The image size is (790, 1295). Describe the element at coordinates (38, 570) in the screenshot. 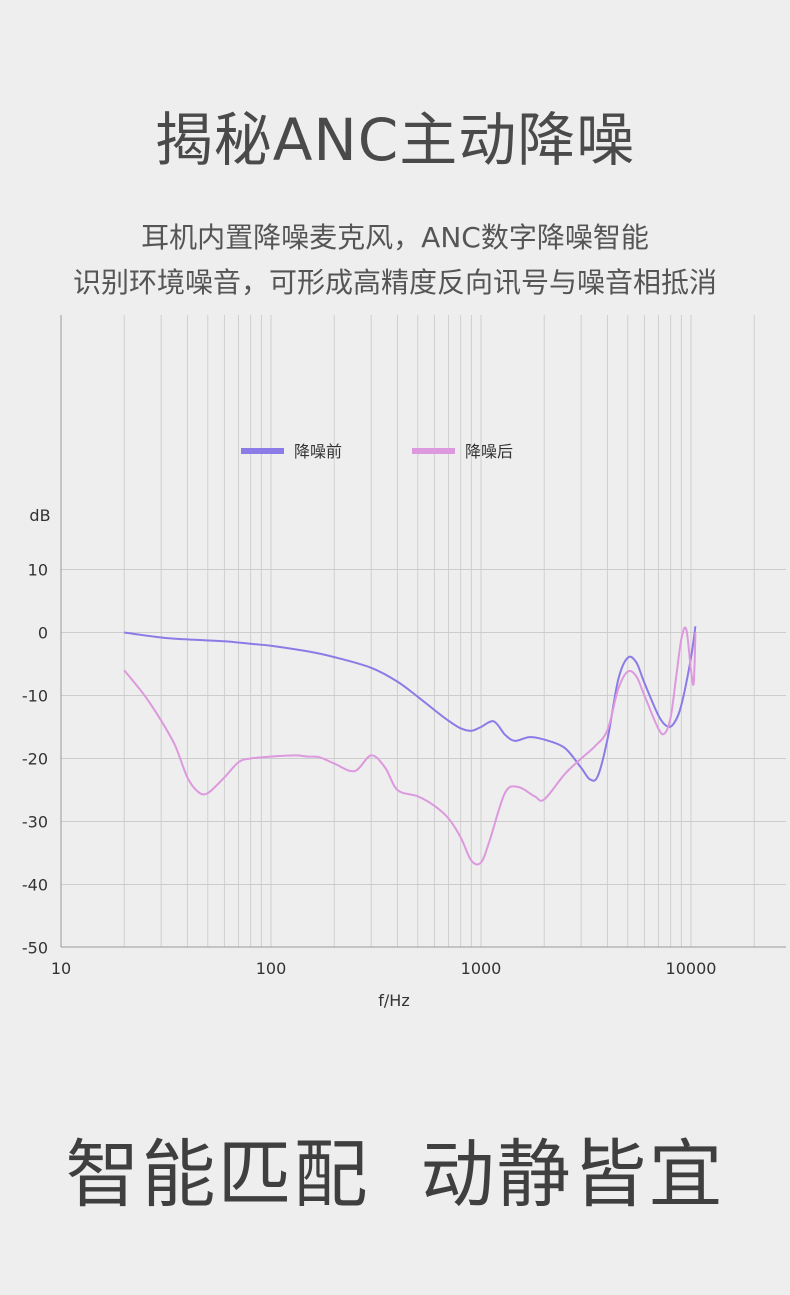

I see `y-tick-label: 10` at that location.